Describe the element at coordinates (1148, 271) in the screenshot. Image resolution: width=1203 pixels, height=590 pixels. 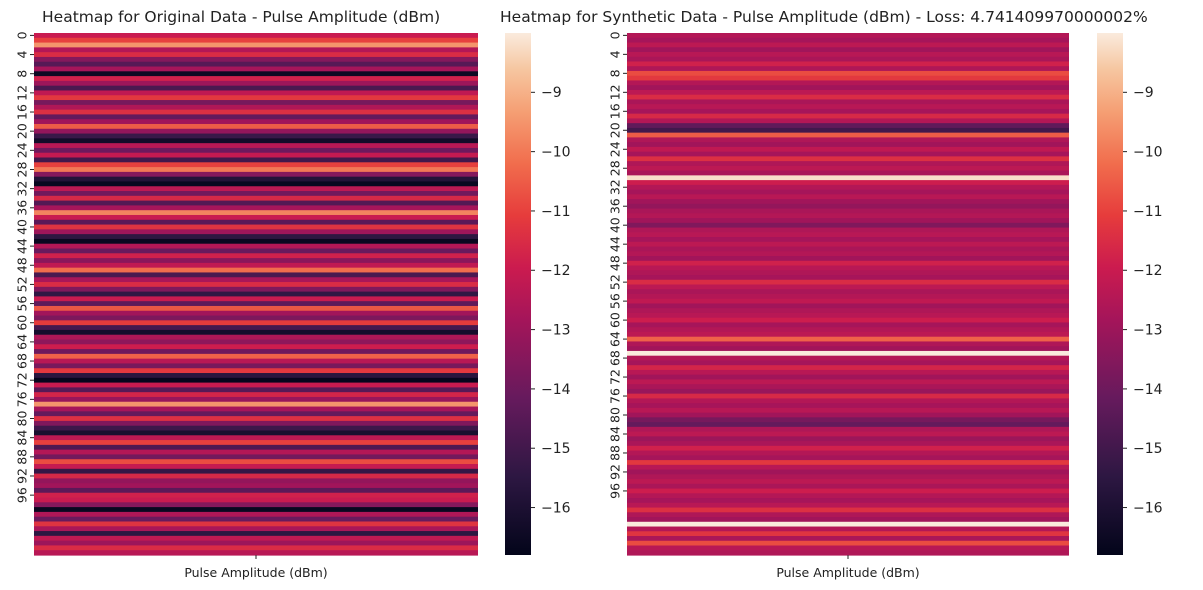
I see `colorbar-tick-label: −12` at that location.